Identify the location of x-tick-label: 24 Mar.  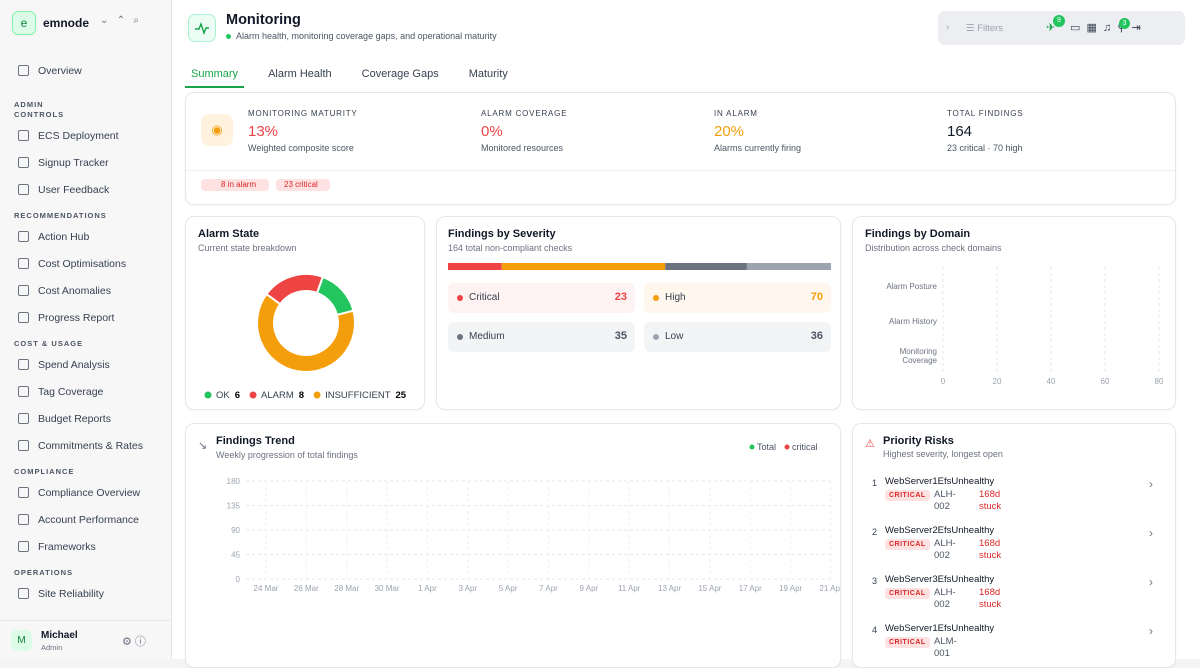
(266, 588).